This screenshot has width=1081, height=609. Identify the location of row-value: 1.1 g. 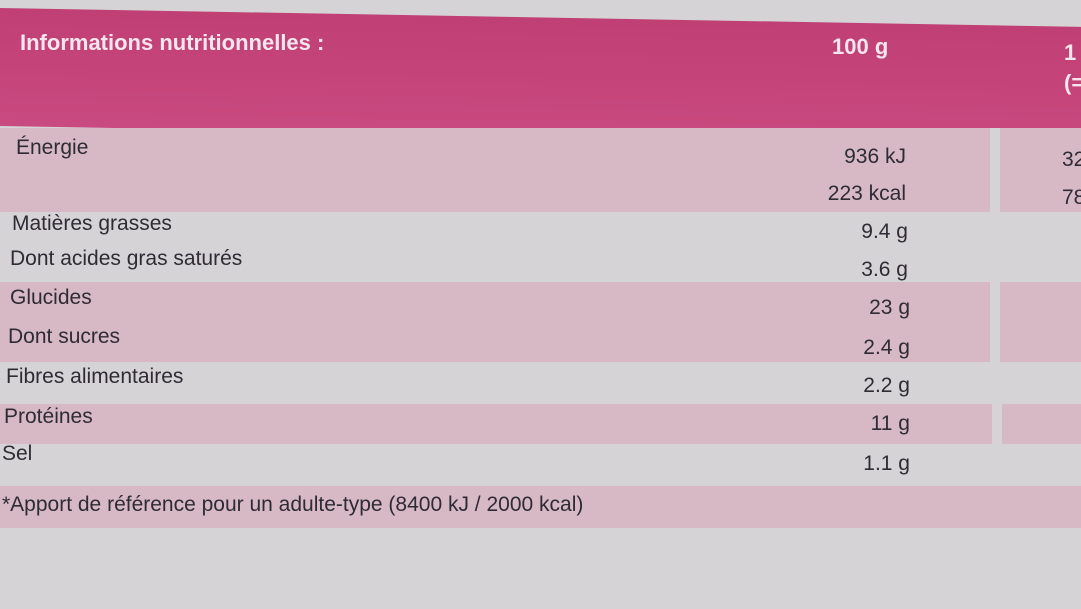
(886, 463).